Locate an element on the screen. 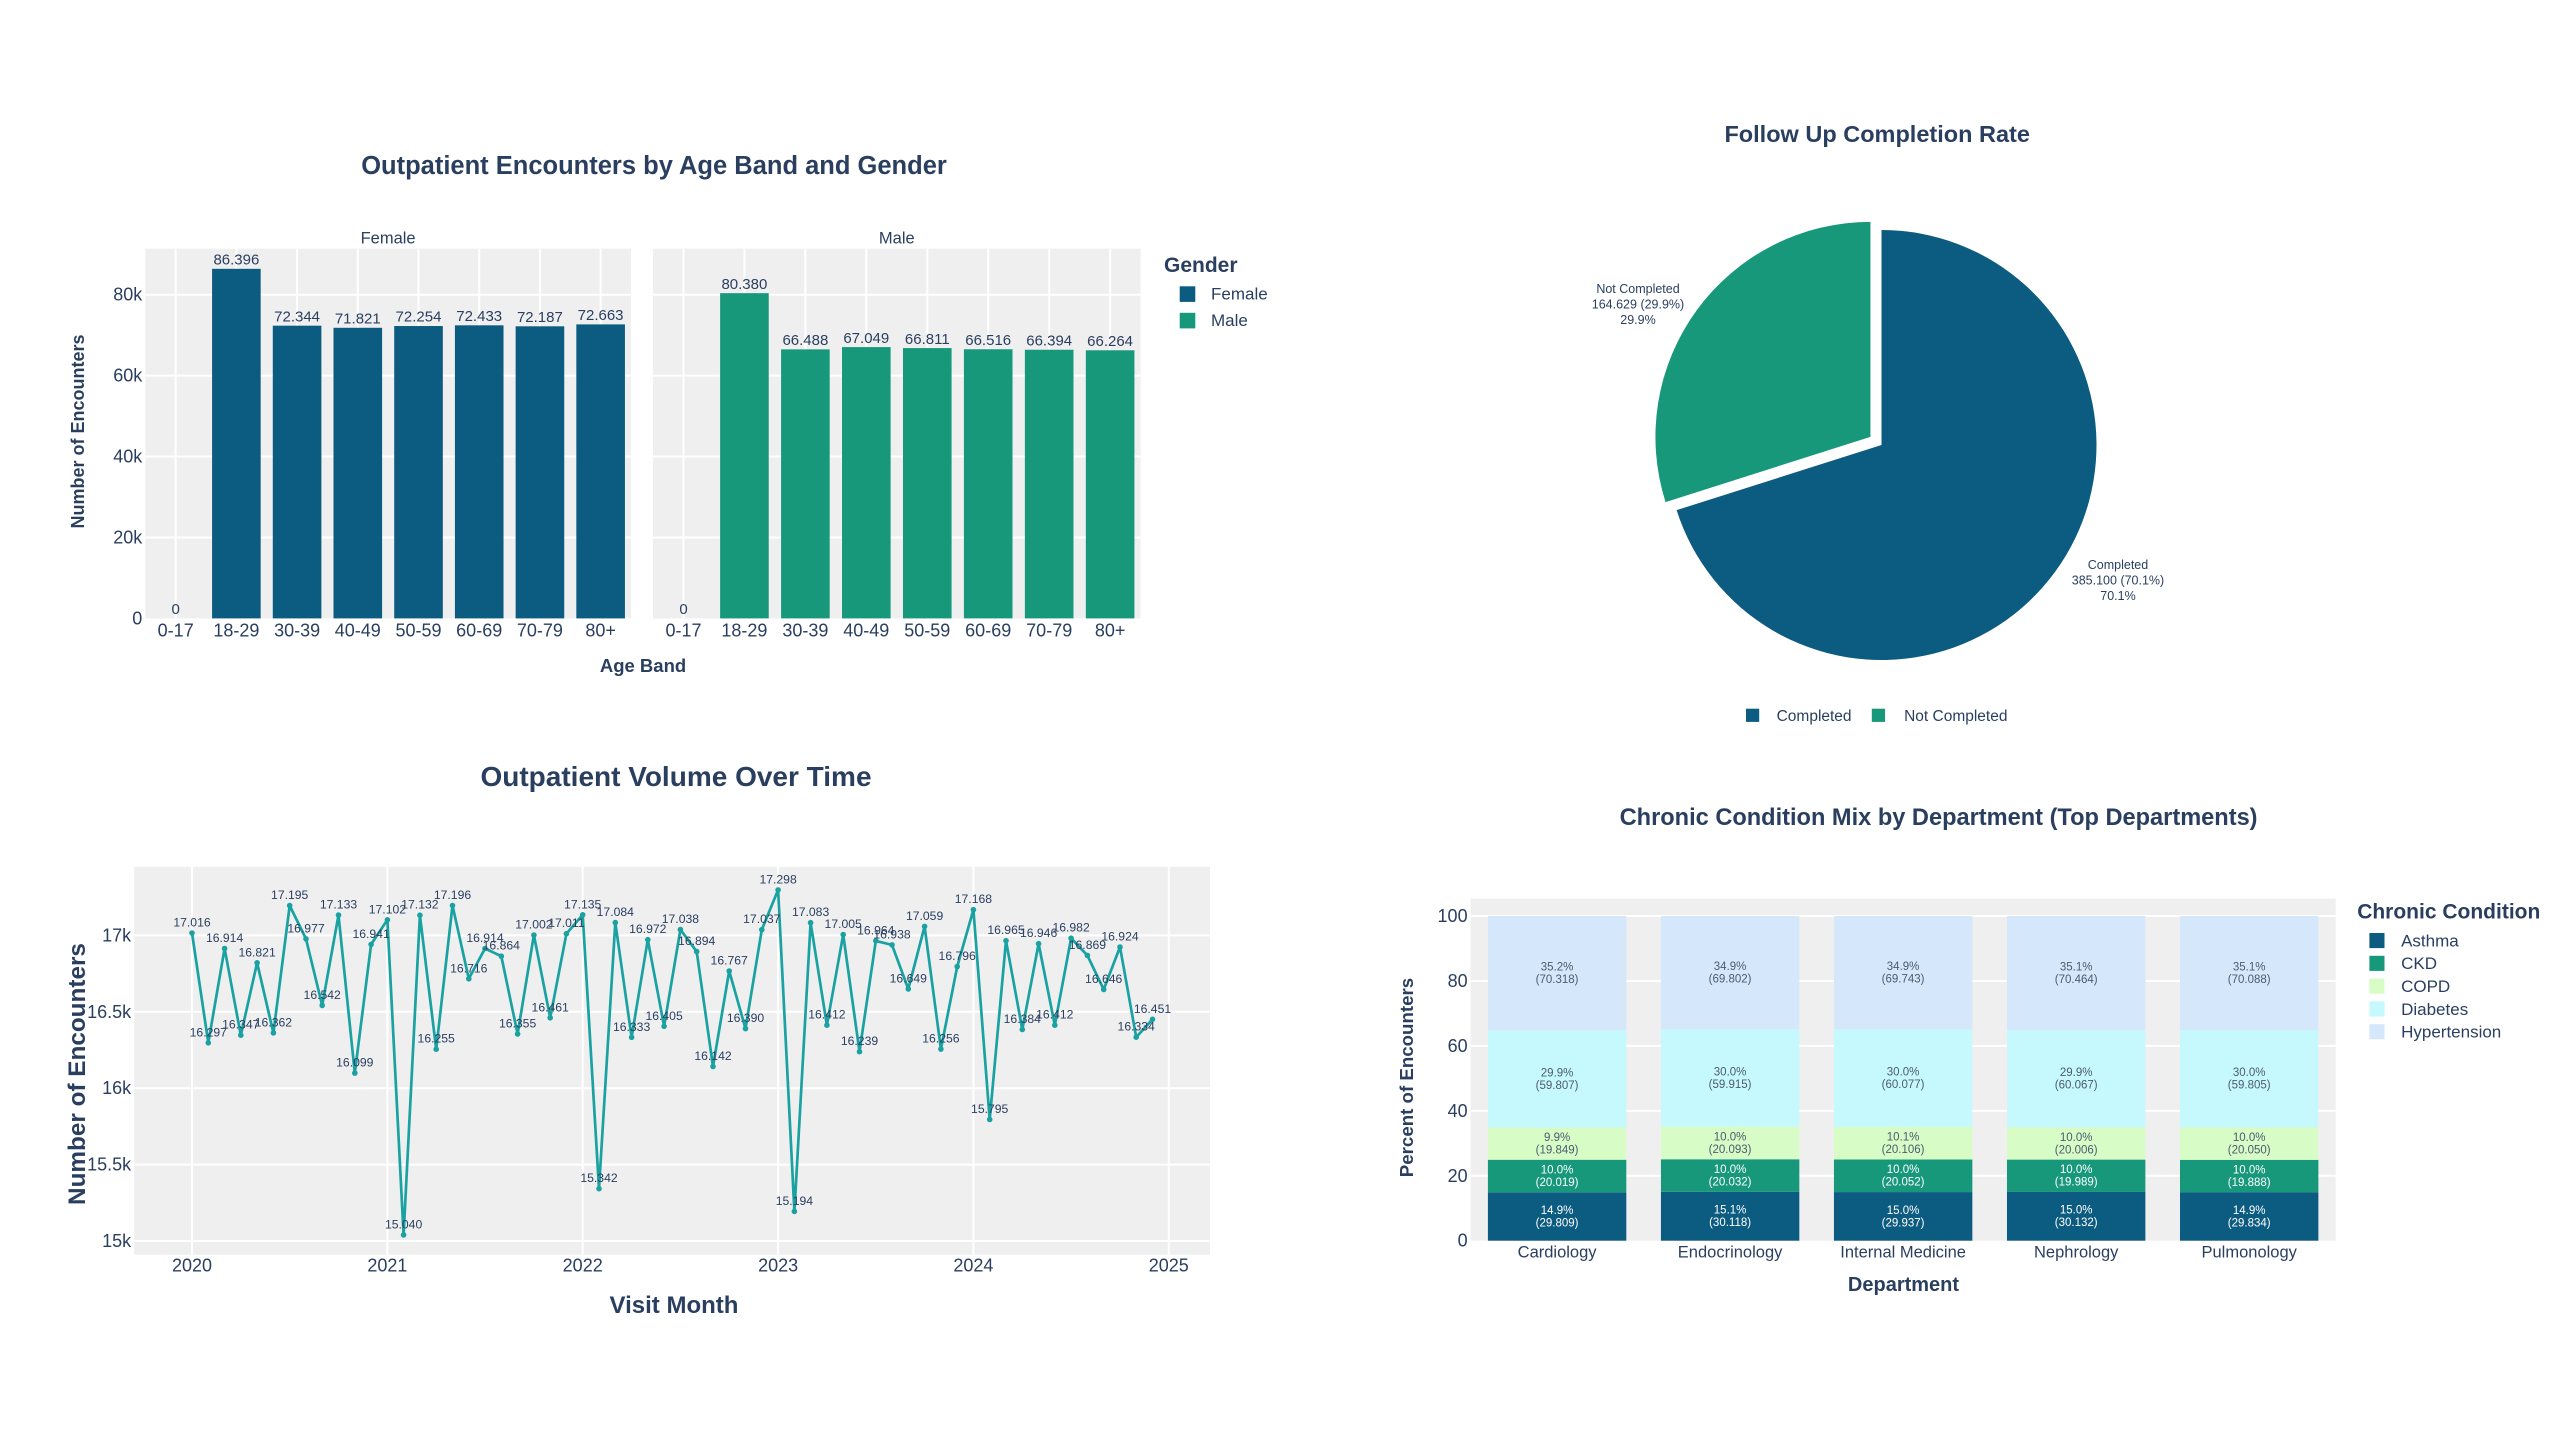 The width and height of the screenshot is (2560, 1440). svg-text: 17.005 is located at coordinates (843, 924).